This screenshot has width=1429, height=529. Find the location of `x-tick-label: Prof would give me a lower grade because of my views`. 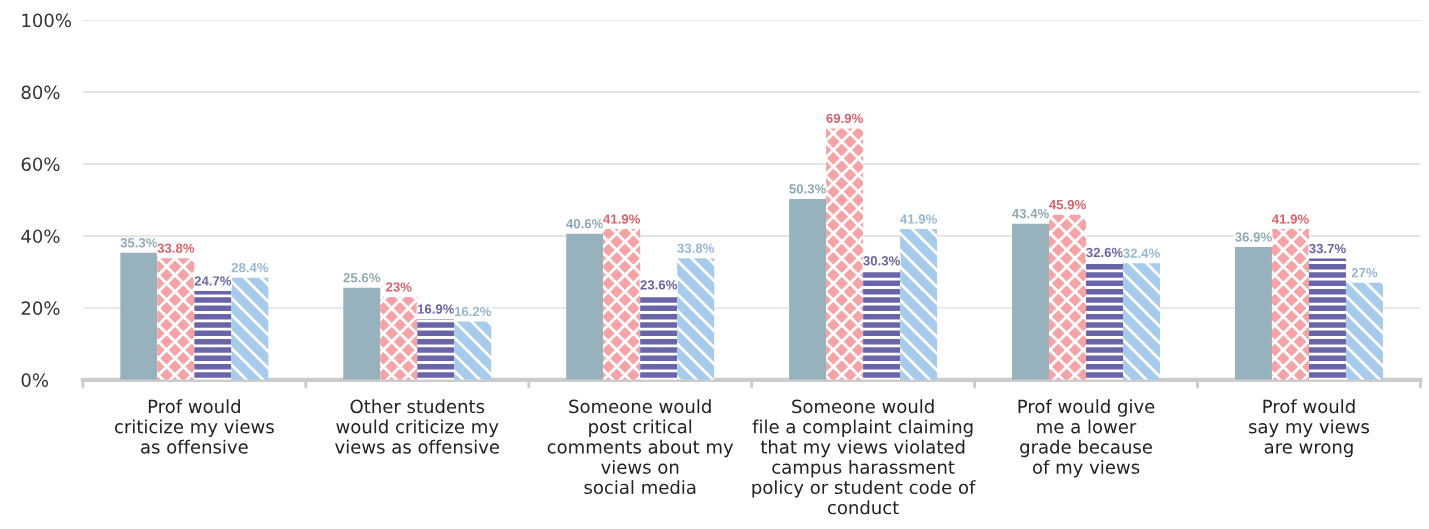

x-tick-label: Prof would give me a lower grade because of my views is located at coordinates (1086, 438).